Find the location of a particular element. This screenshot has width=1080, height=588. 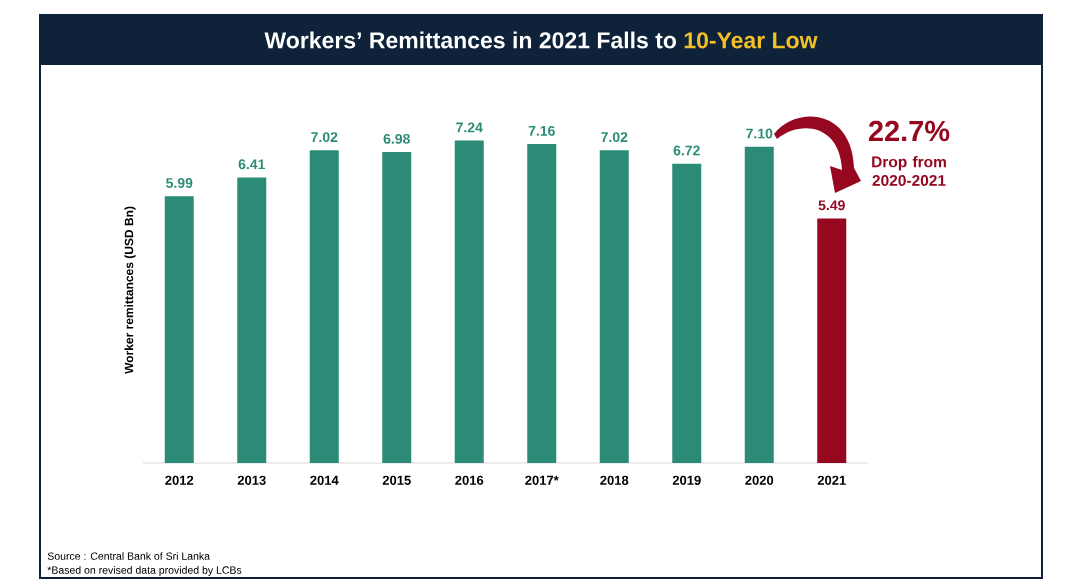

x-tick-label: 2021 is located at coordinates (831, 480).